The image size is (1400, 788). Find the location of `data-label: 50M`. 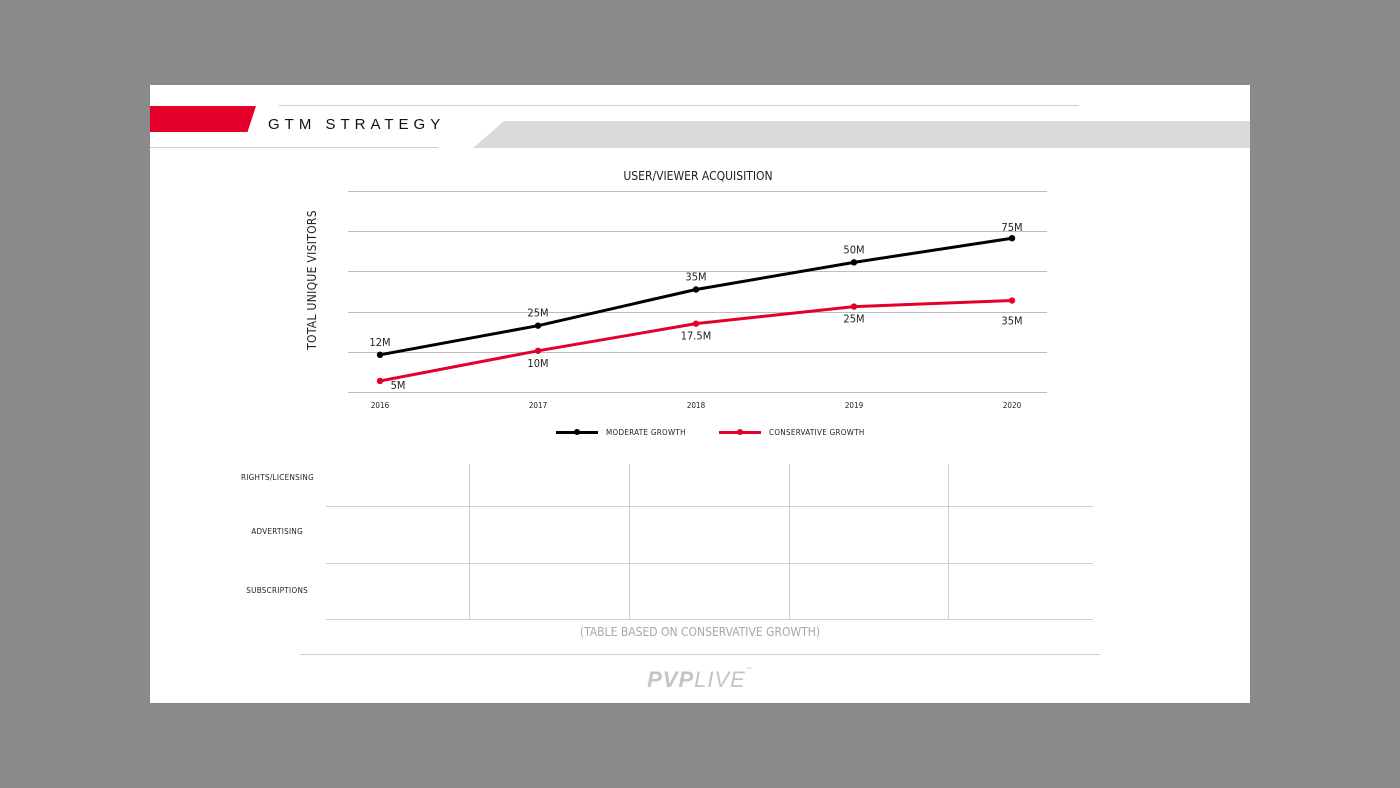

data-label: 50M is located at coordinates (853, 249).